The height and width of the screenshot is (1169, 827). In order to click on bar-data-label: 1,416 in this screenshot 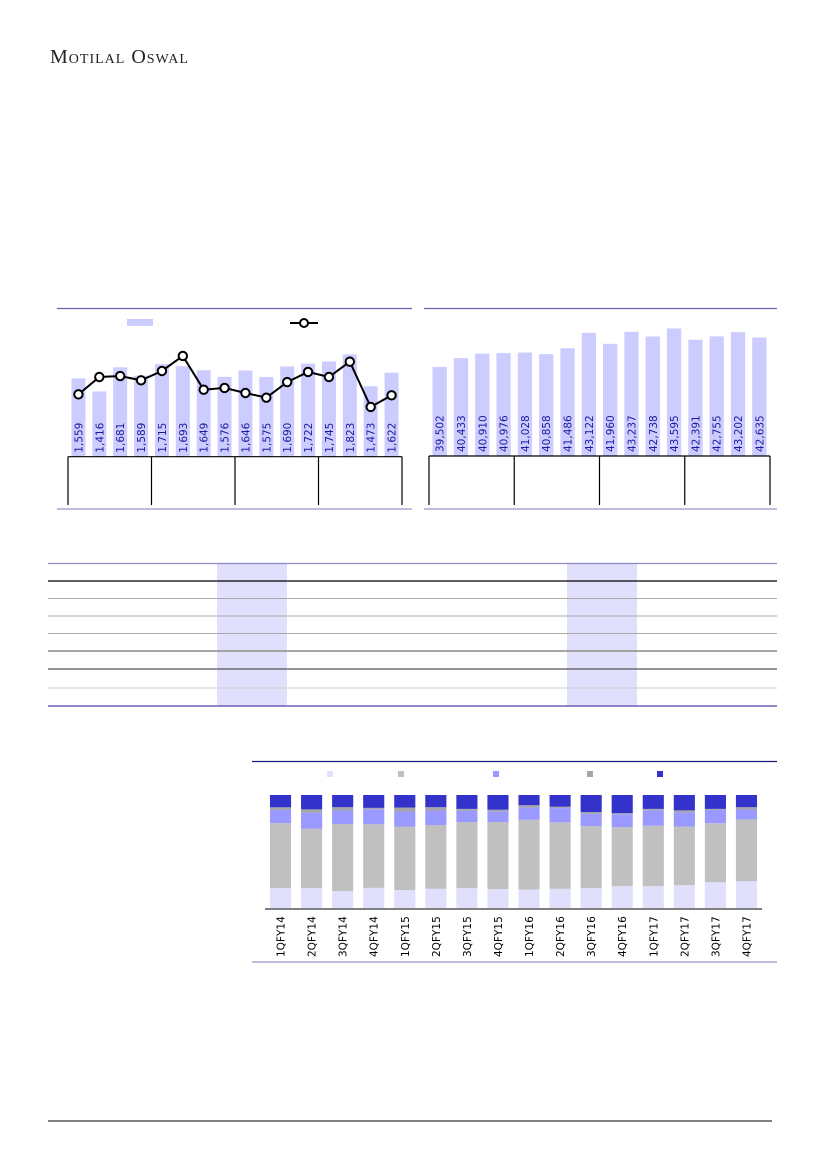, I will do `click(100, 437)`.